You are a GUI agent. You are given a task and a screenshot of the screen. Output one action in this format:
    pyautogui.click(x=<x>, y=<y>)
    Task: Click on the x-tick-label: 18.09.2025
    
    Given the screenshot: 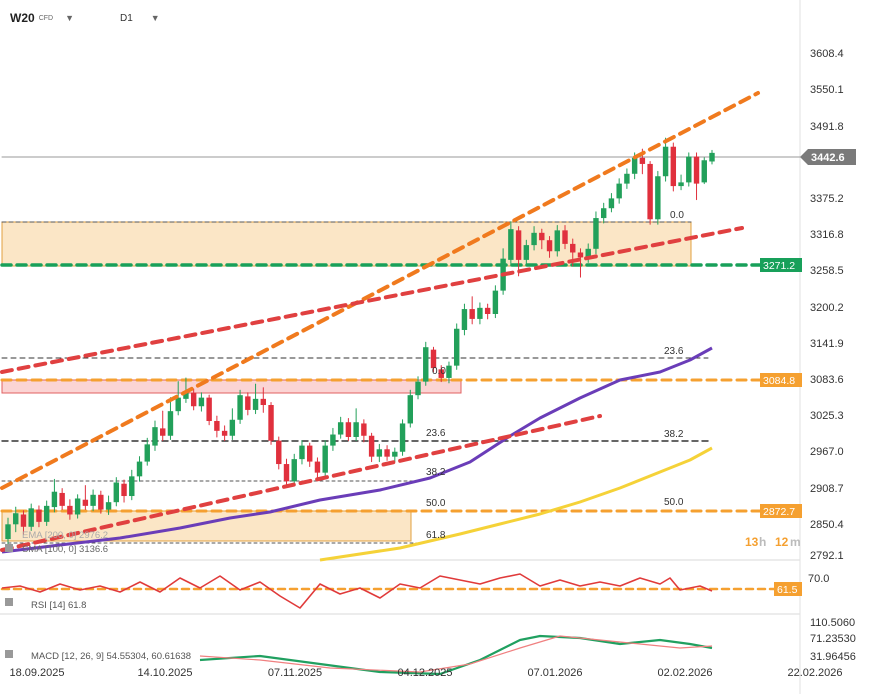 What is the action you would take?
    pyautogui.click(x=36, y=673)
    